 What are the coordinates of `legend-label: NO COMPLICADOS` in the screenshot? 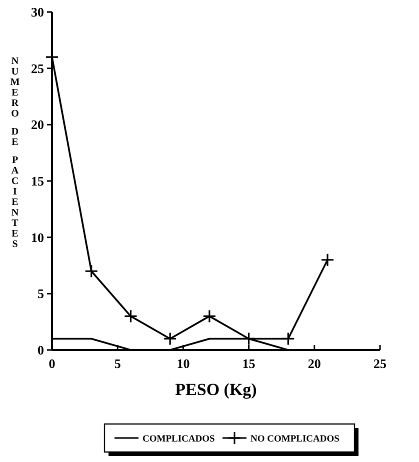 It's located at (295, 439).